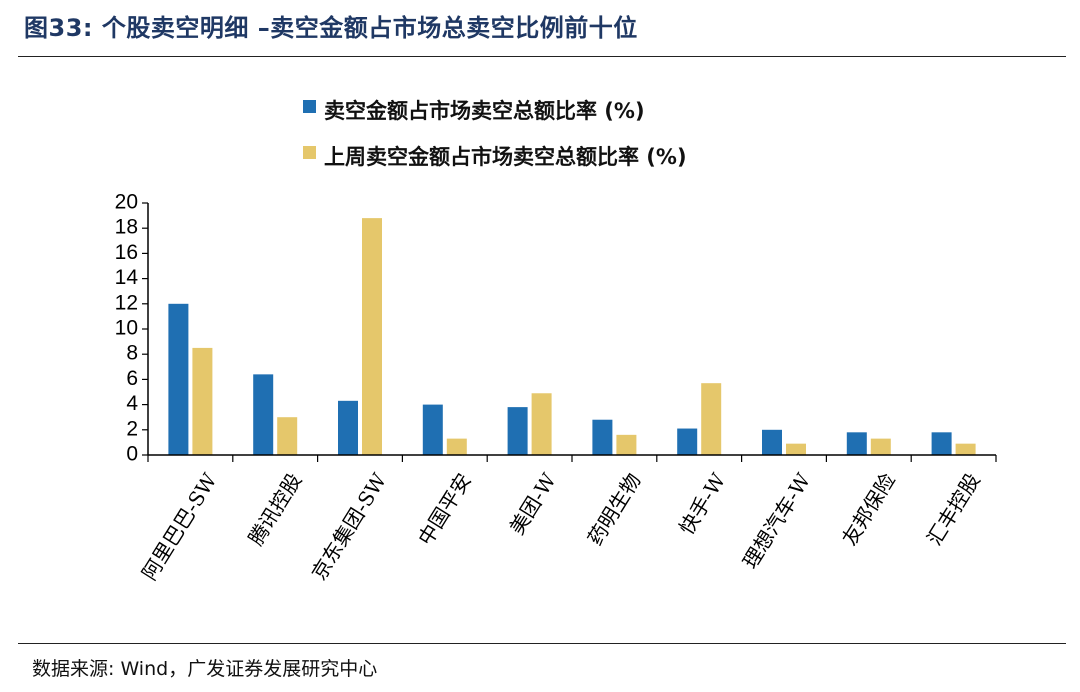 The height and width of the screenshot is (692, 1080). Describe the element at coordinates (542, 56) in the screenshot. I see `top-rule` at that location.